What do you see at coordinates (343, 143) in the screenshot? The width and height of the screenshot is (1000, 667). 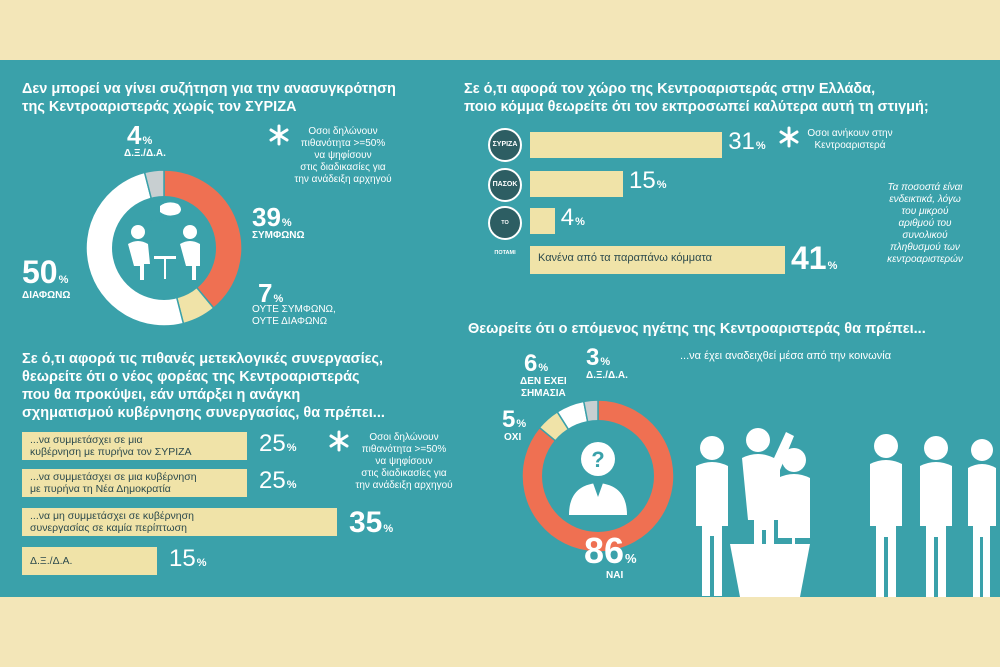 I see `chart1-note-line: πιθανότητα >=50%` at bounding box center [343, 143].